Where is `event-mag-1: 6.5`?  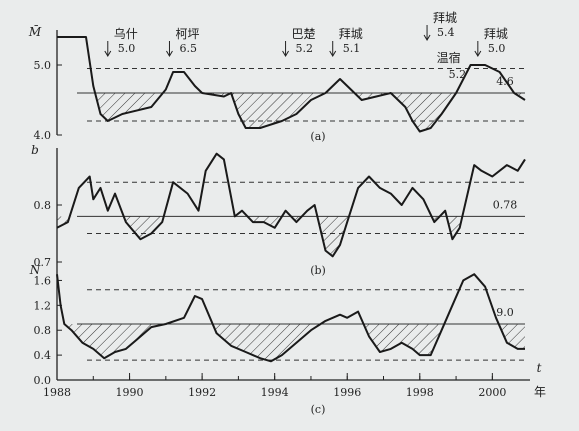 event-mag-1: 6.5 is located at coordinates (188, 48).